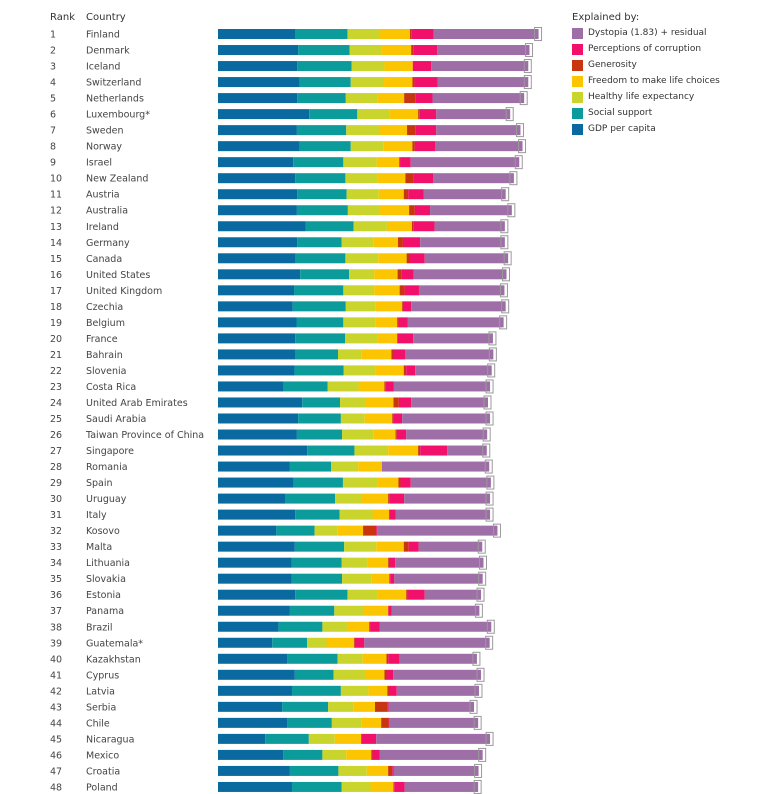 The width and height of the screenshot is (763, 794). I want to click on rank-label: 17, so click(56, 291).